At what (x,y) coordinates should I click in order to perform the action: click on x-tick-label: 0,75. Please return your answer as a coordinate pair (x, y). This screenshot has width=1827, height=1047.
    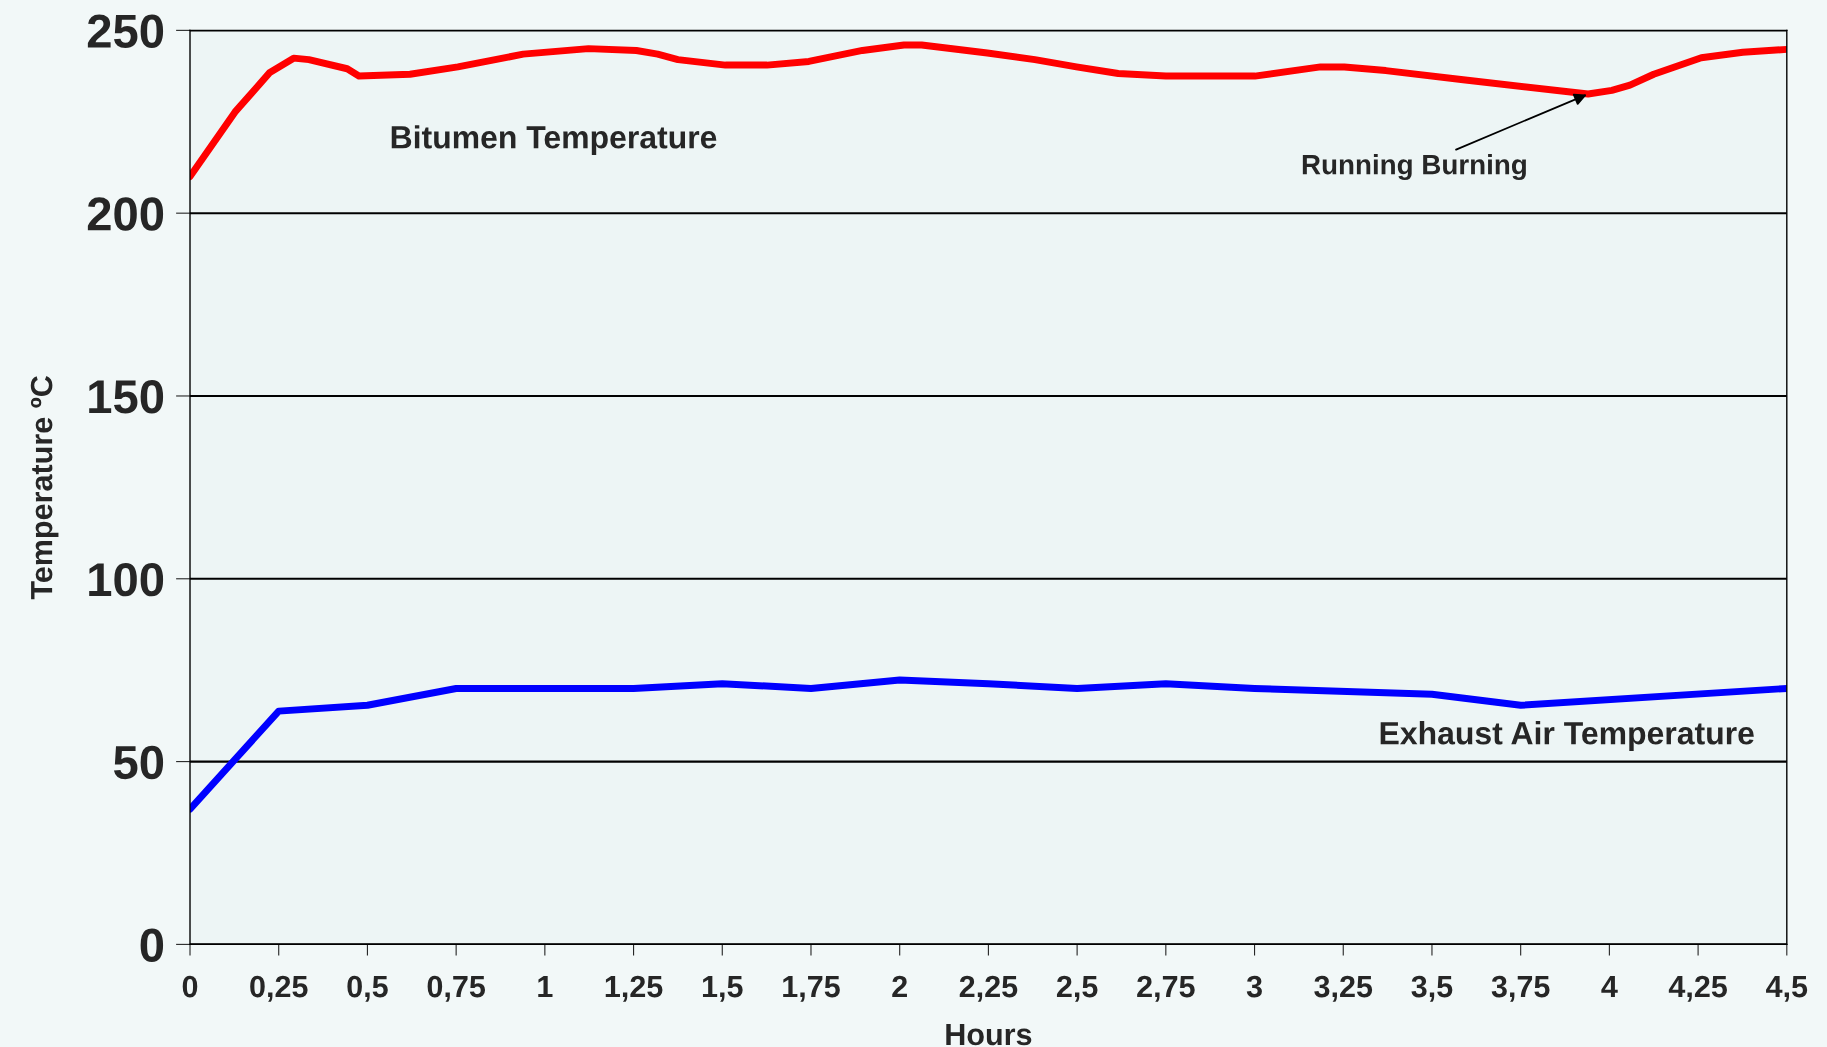
    Looking at the image, I should click on (456, 988).